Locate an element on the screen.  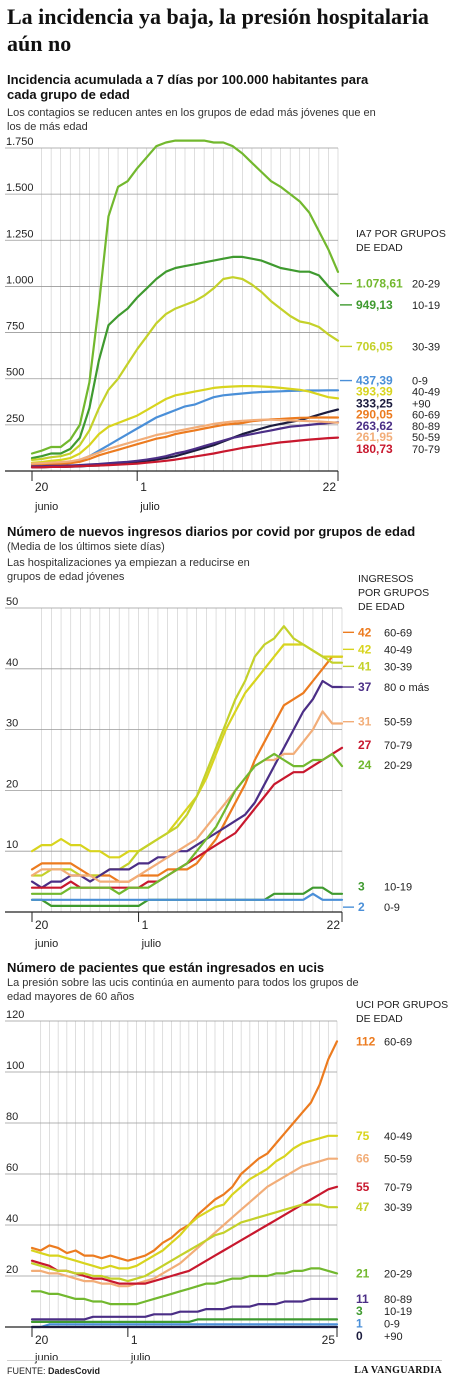
end-label-value: 263,62 is located at coordinates (374, 426).